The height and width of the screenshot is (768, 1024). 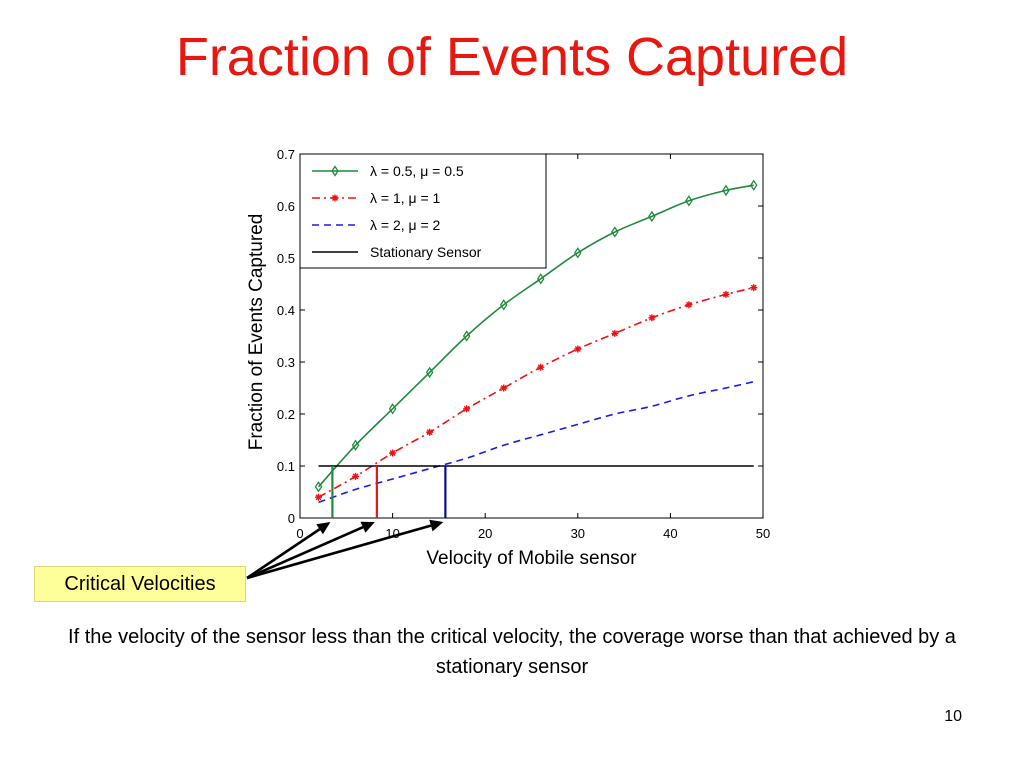 What do you see at coordinates (286, 258) in the screenshot?
I see `y-tick-label: 0.5` at bounding box center [286, 258].